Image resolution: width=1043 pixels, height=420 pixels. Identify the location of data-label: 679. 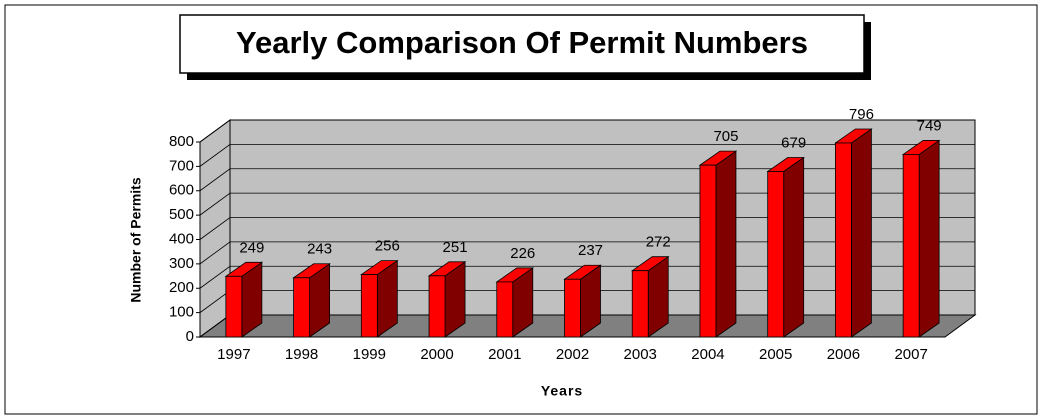
(793, 142).